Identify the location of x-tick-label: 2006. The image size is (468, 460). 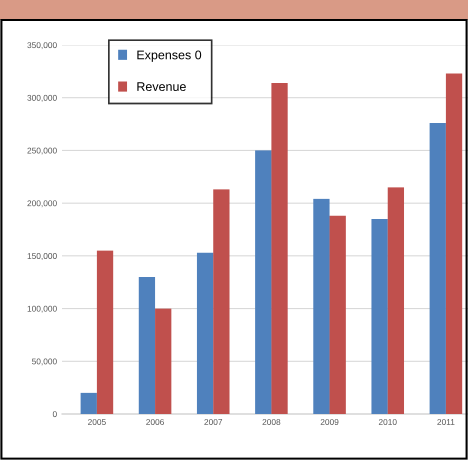
(155, 422).